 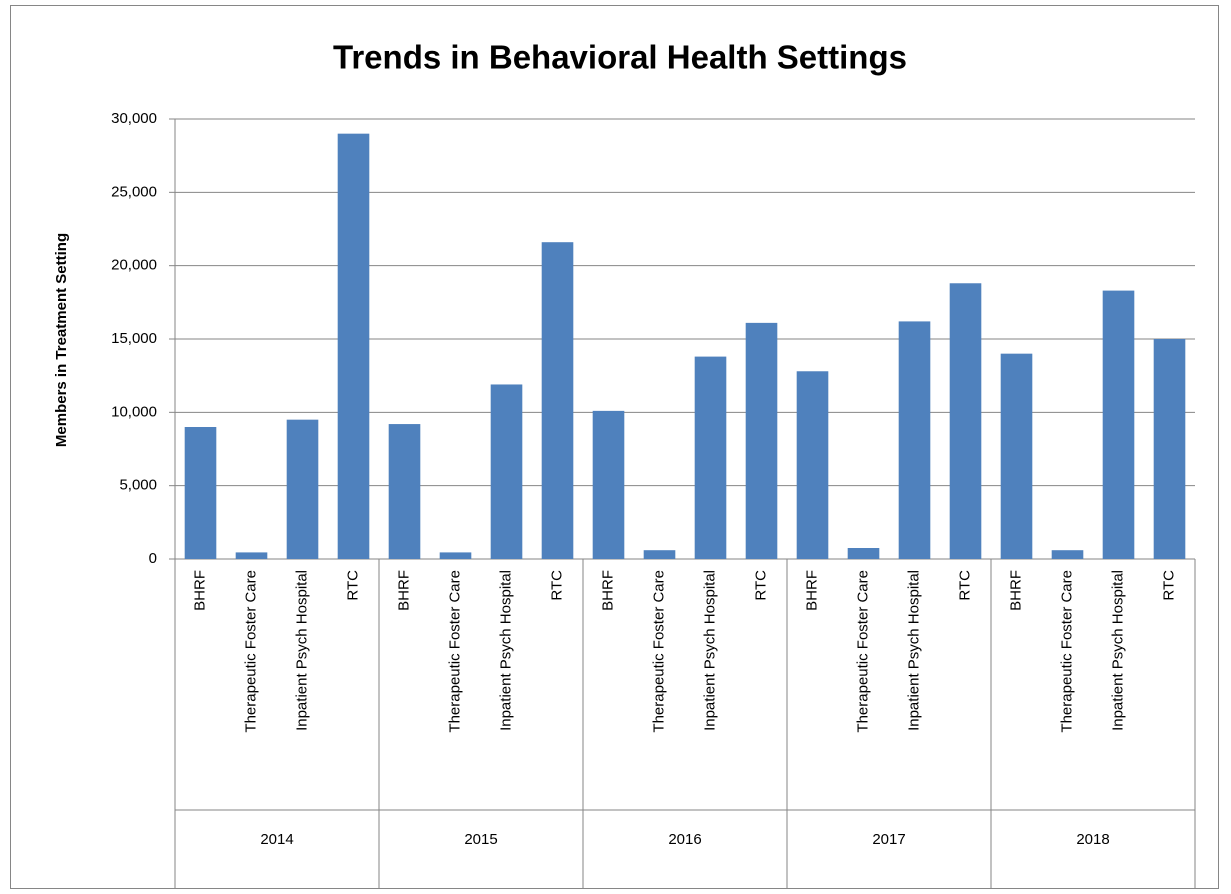 I want to click on y-tick-label: 5,000, so click(x=138, y=485).